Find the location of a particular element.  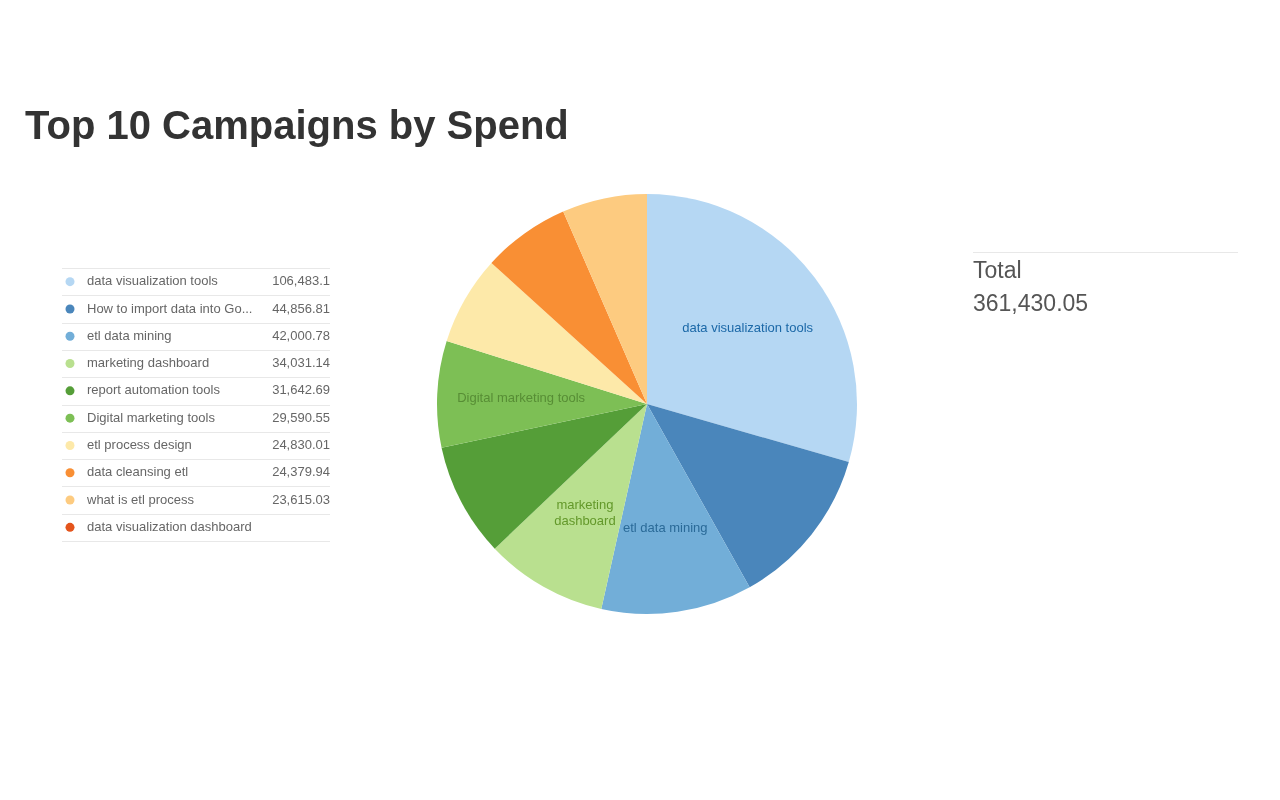

legend-label: data cleansing etl is located at coordinates (138, 472).